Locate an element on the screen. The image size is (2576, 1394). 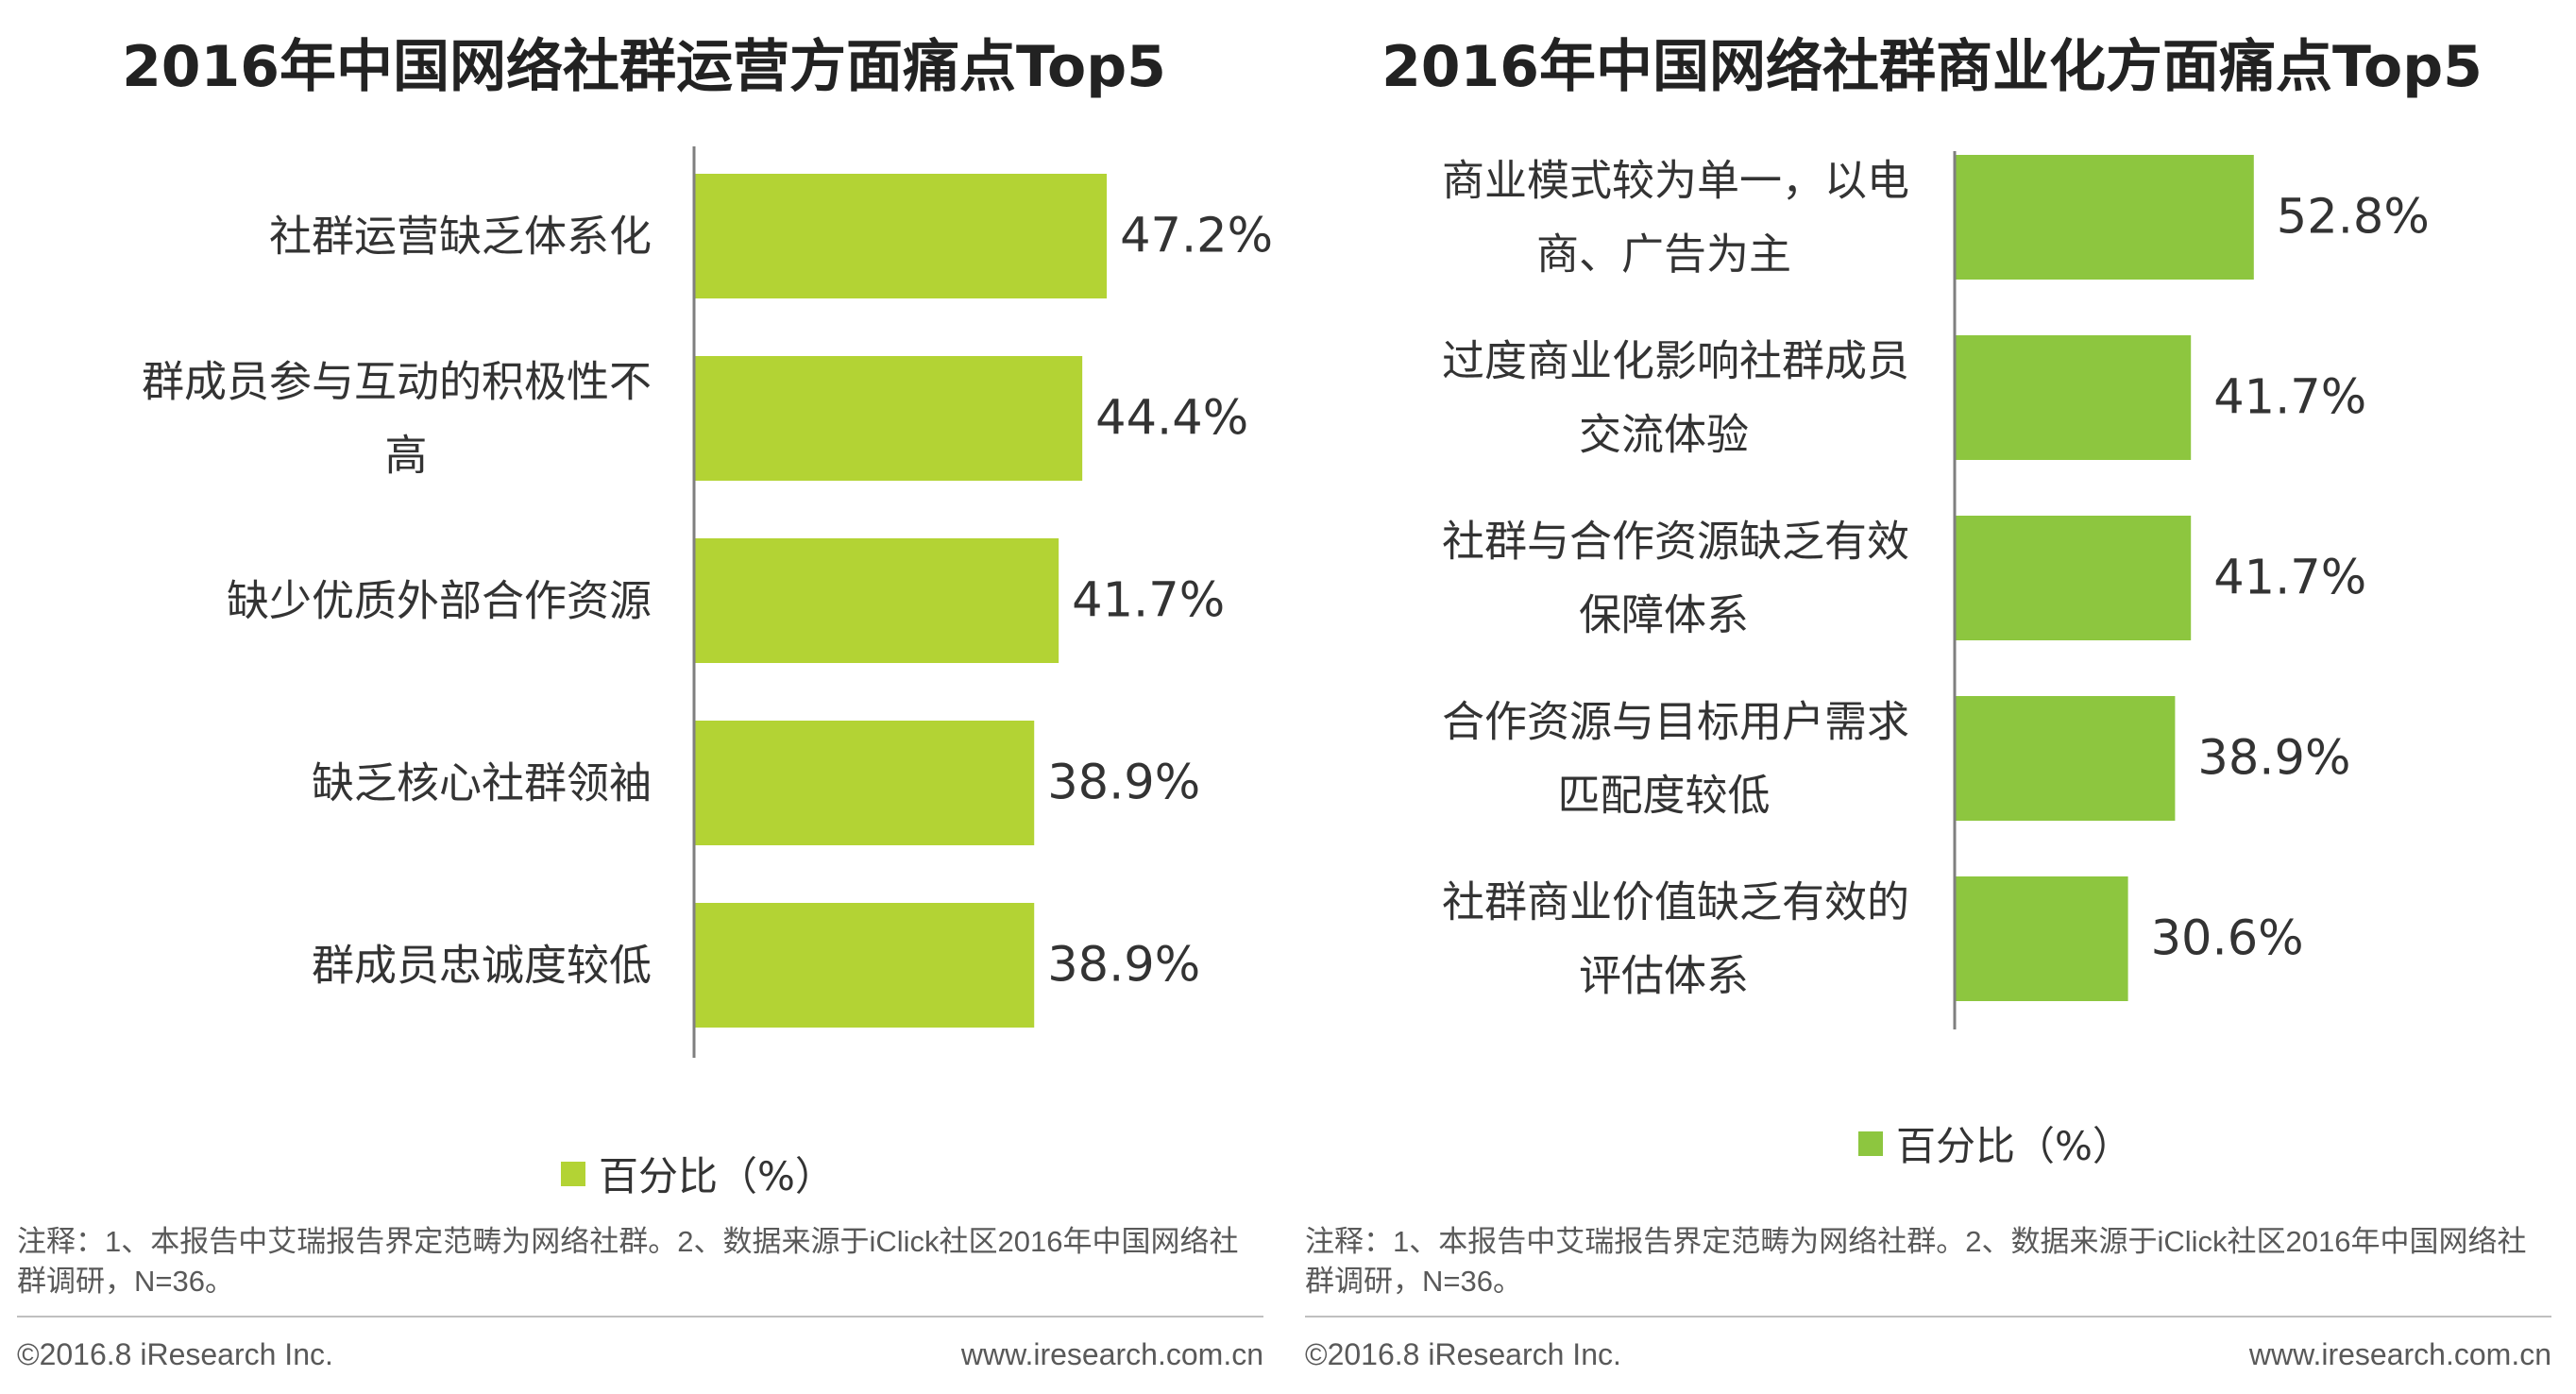
category-label: 匹配度较低 is located at coordinates (1663, 796).